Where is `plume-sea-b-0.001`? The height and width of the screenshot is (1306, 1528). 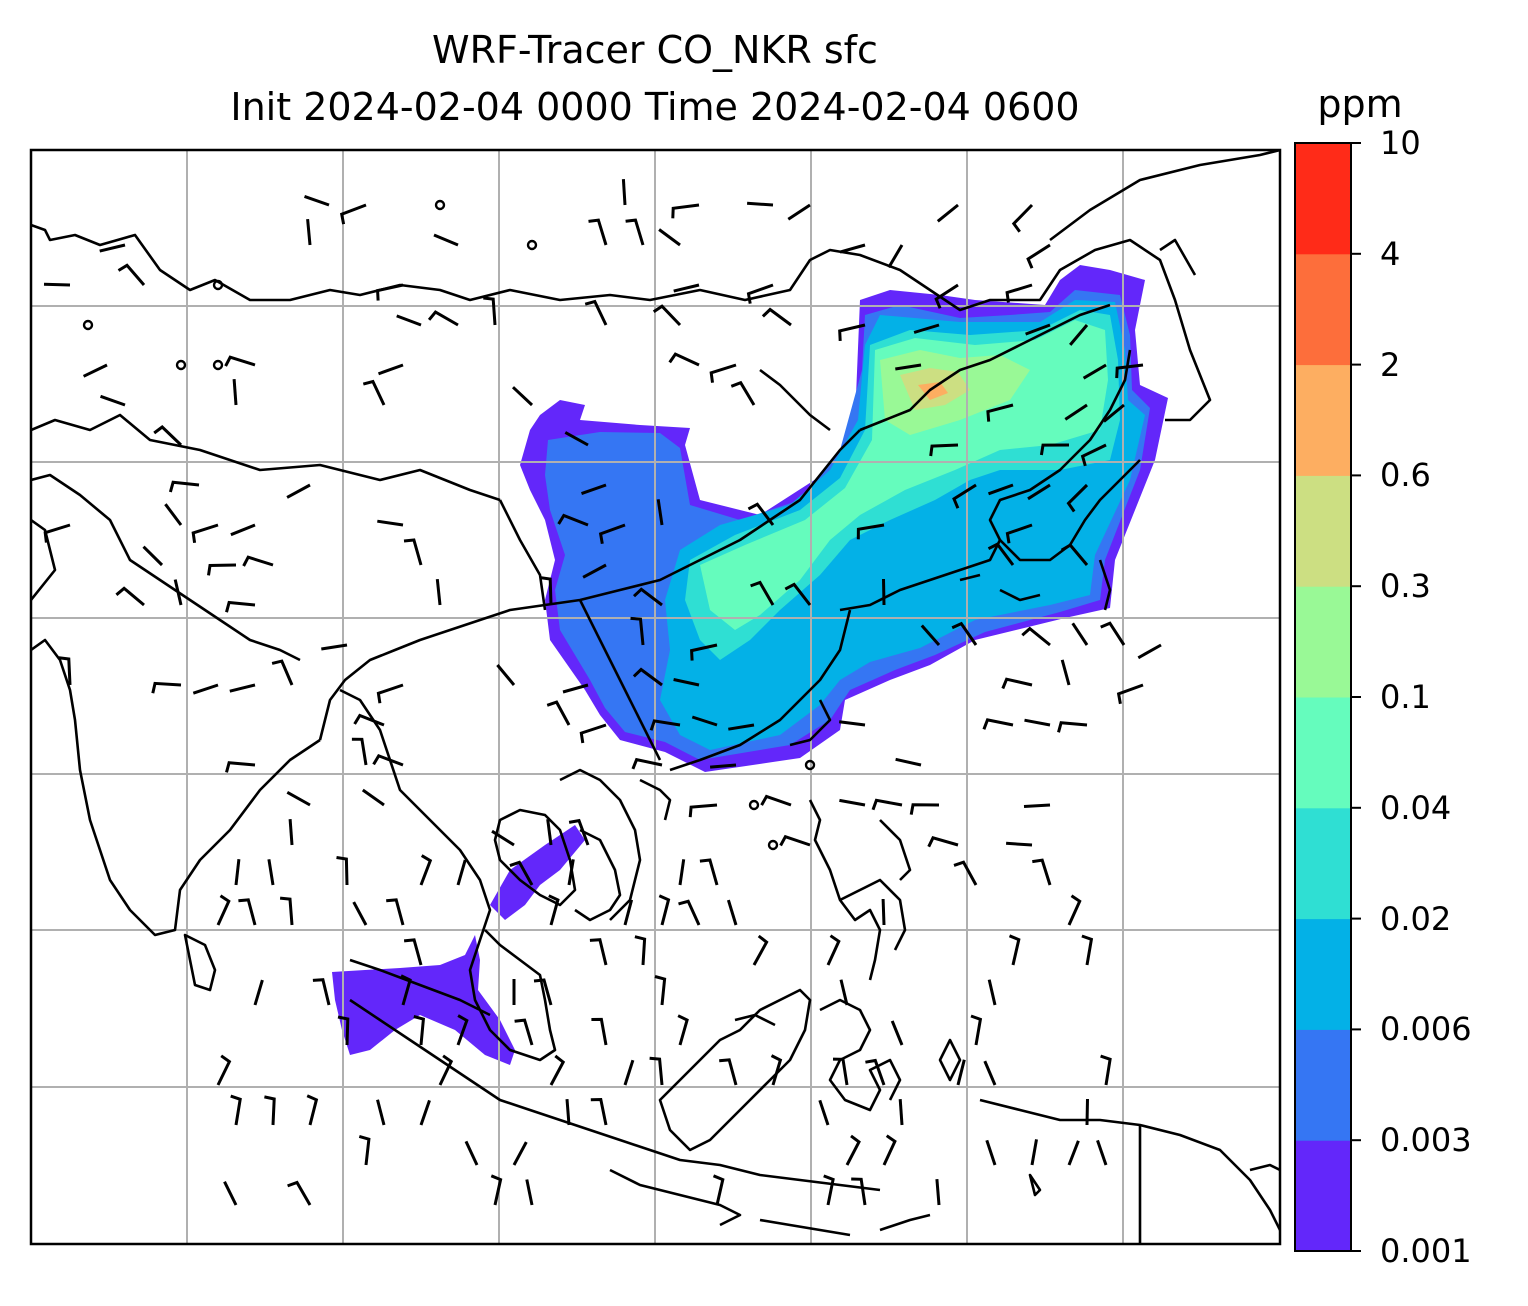 plume-sea-b-0.001 is located at coordinates (423, 1000).